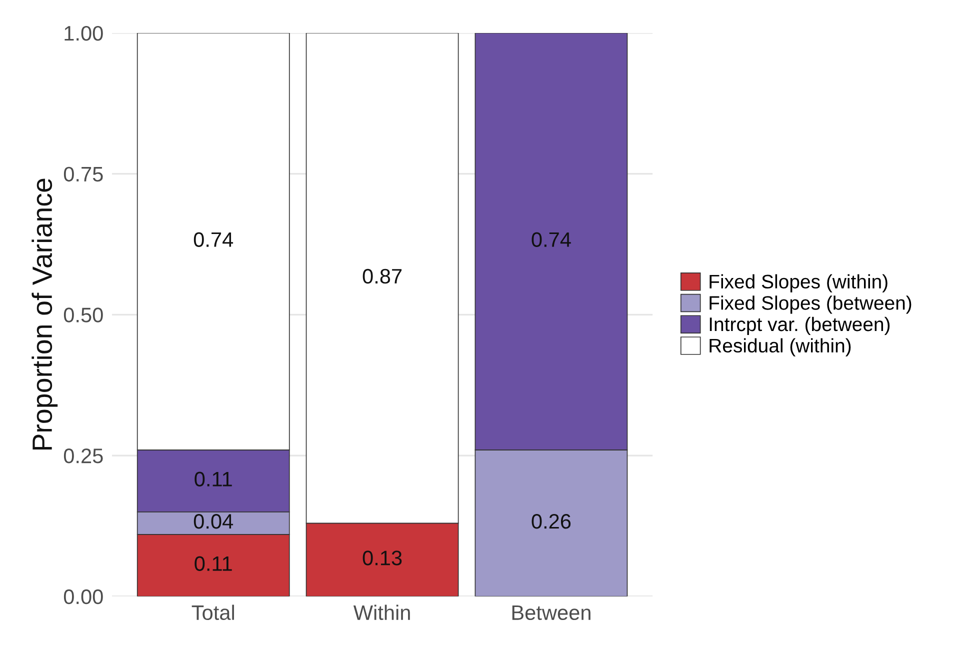 Image resolution: width=974 pixels, height=659 pixels. I want to click on legend-label: Fixed Slopes (within), so click(799, 283).